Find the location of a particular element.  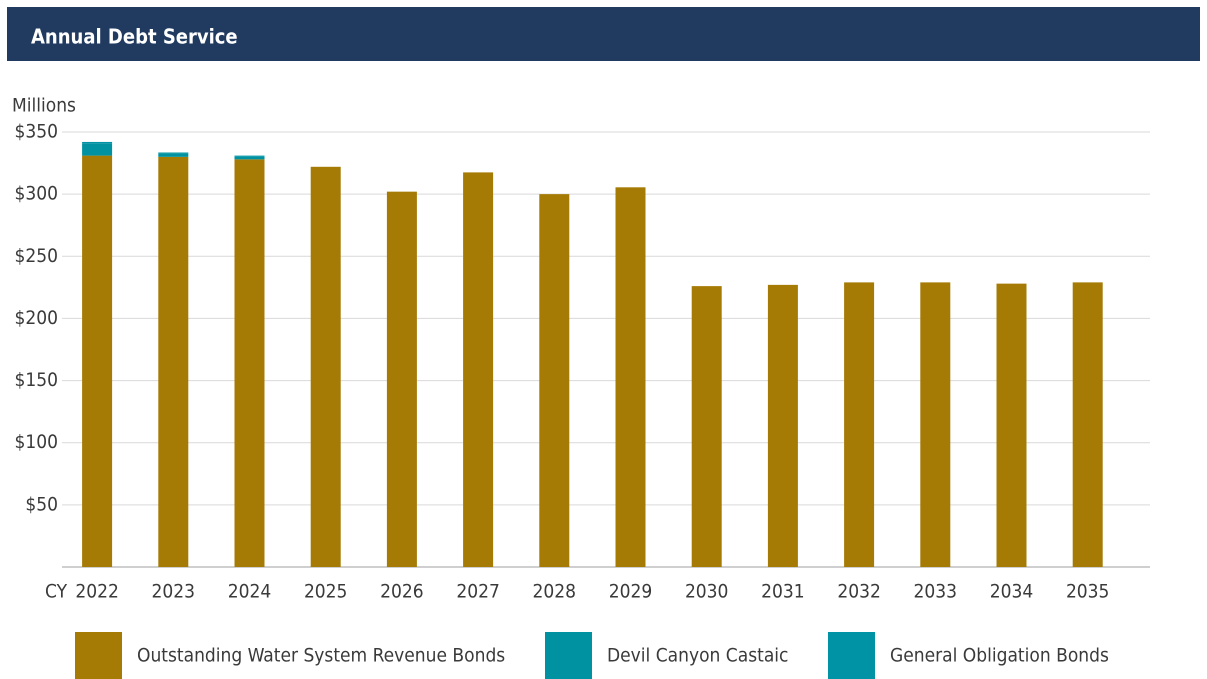

legend-label: Devil Canyon Castaic is located at coordinates (697, 656).